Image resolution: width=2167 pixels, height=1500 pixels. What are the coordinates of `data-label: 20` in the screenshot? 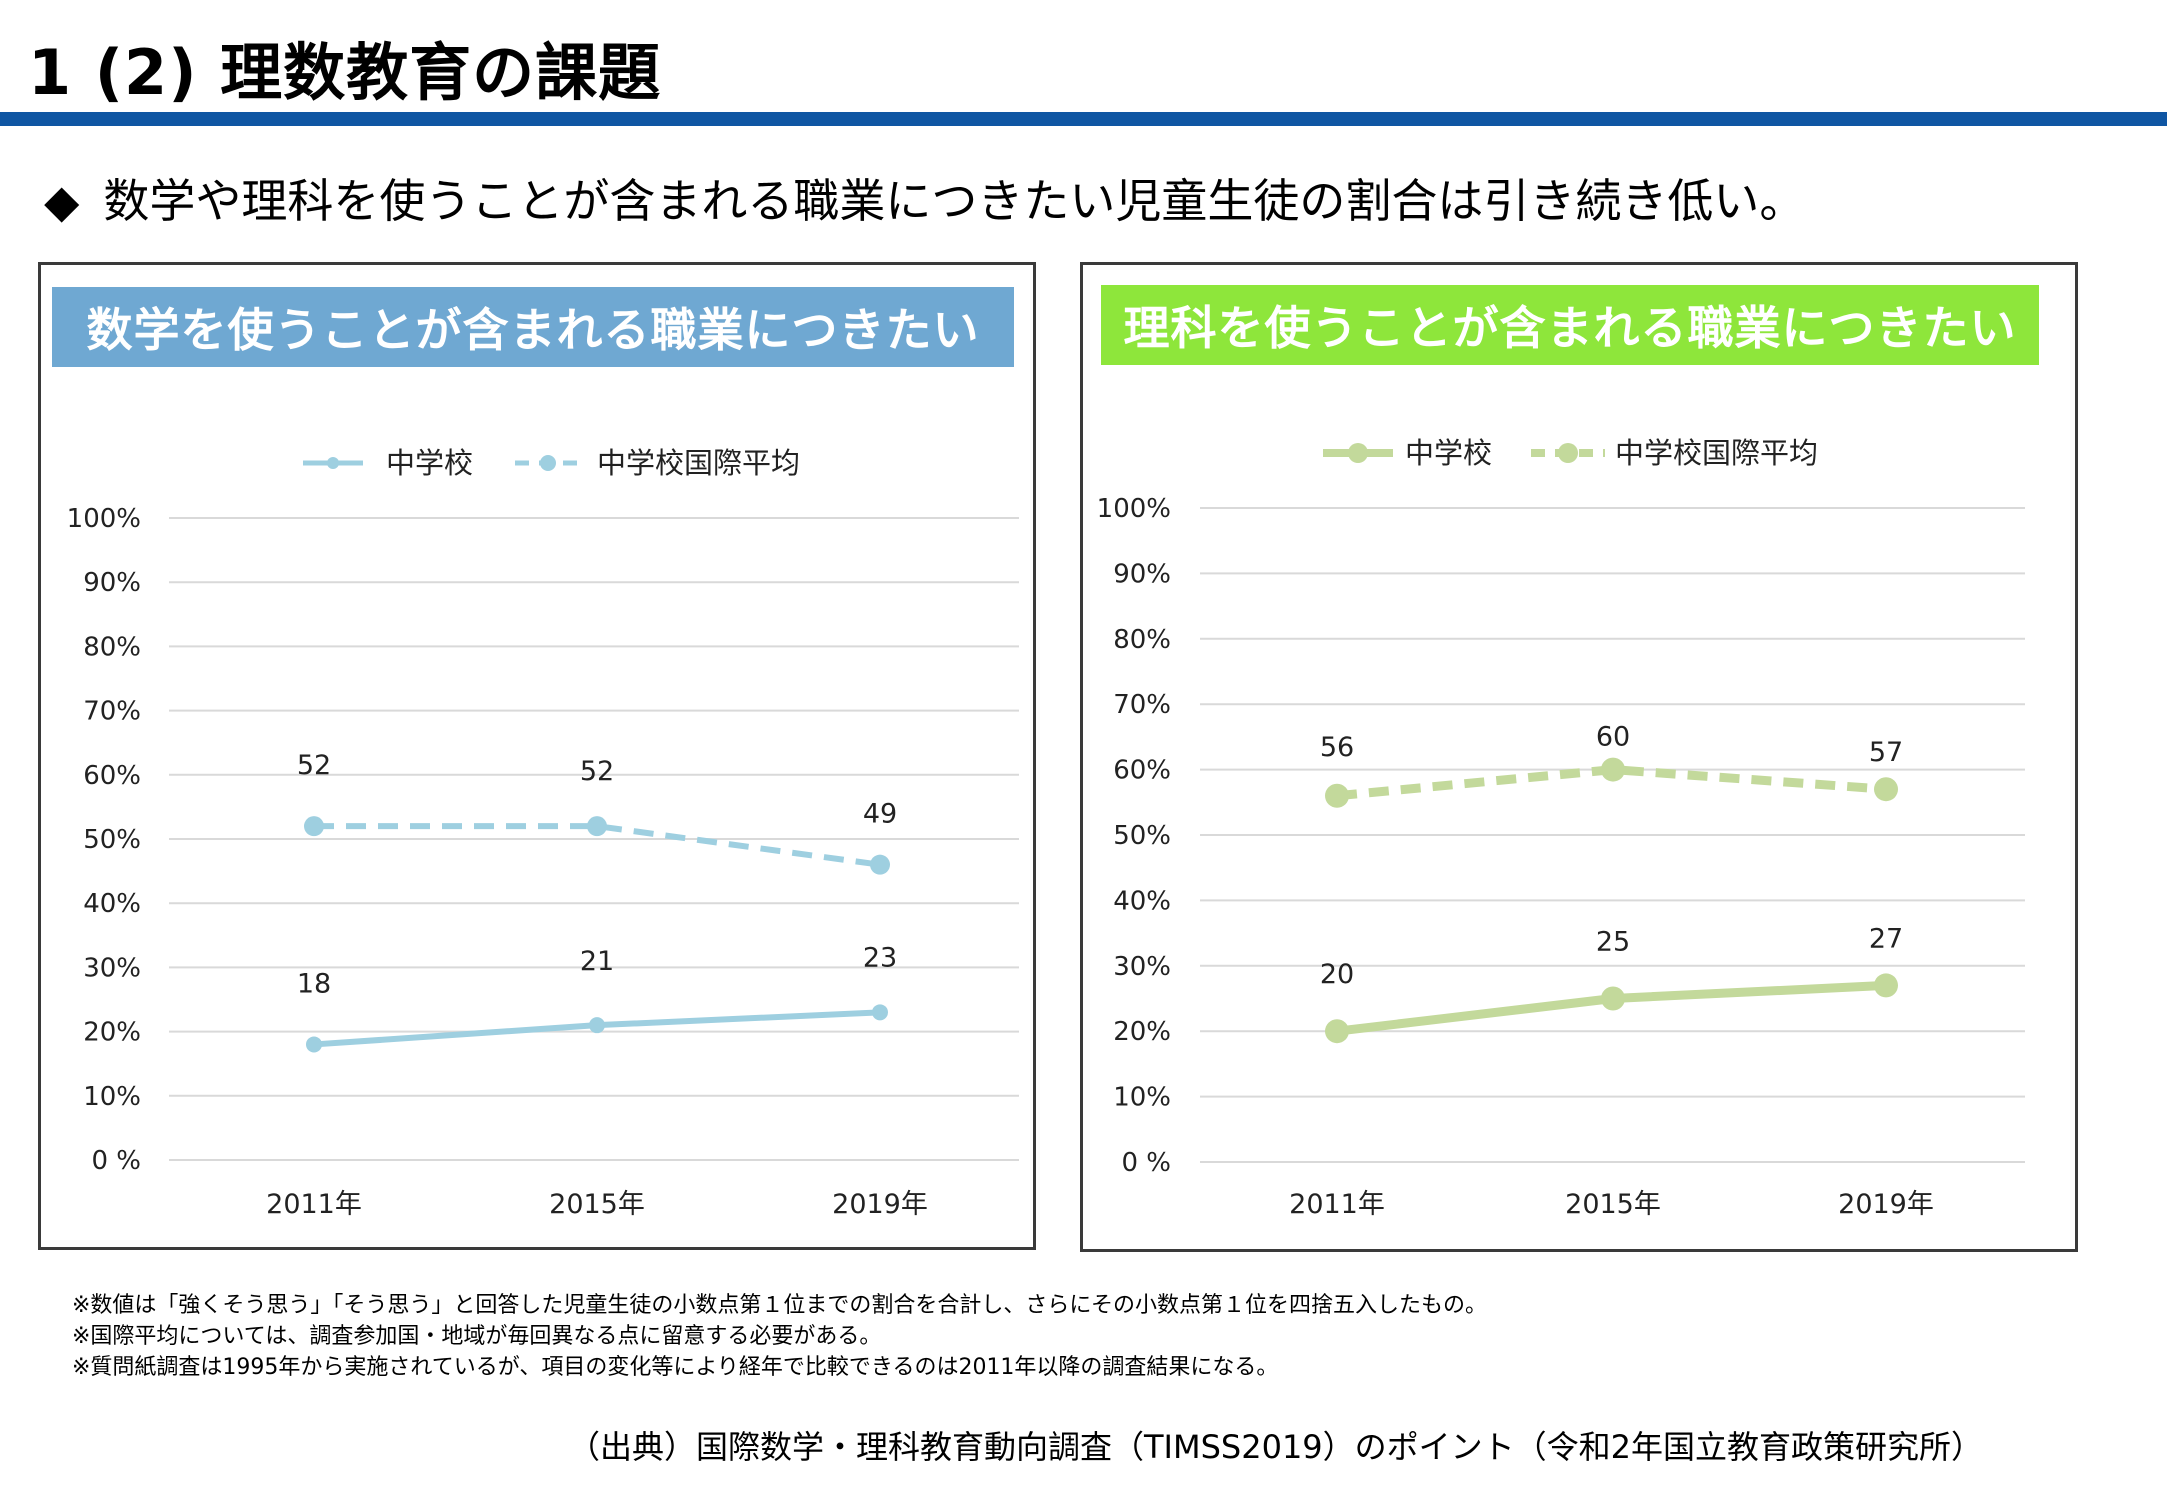 It's located at (1337, 974).